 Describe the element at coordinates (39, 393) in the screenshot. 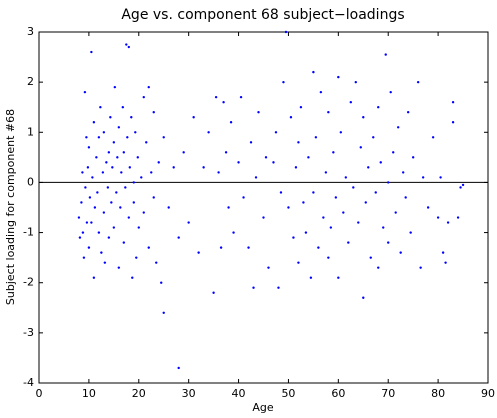

I see `x-tick-label: 0` at that location.